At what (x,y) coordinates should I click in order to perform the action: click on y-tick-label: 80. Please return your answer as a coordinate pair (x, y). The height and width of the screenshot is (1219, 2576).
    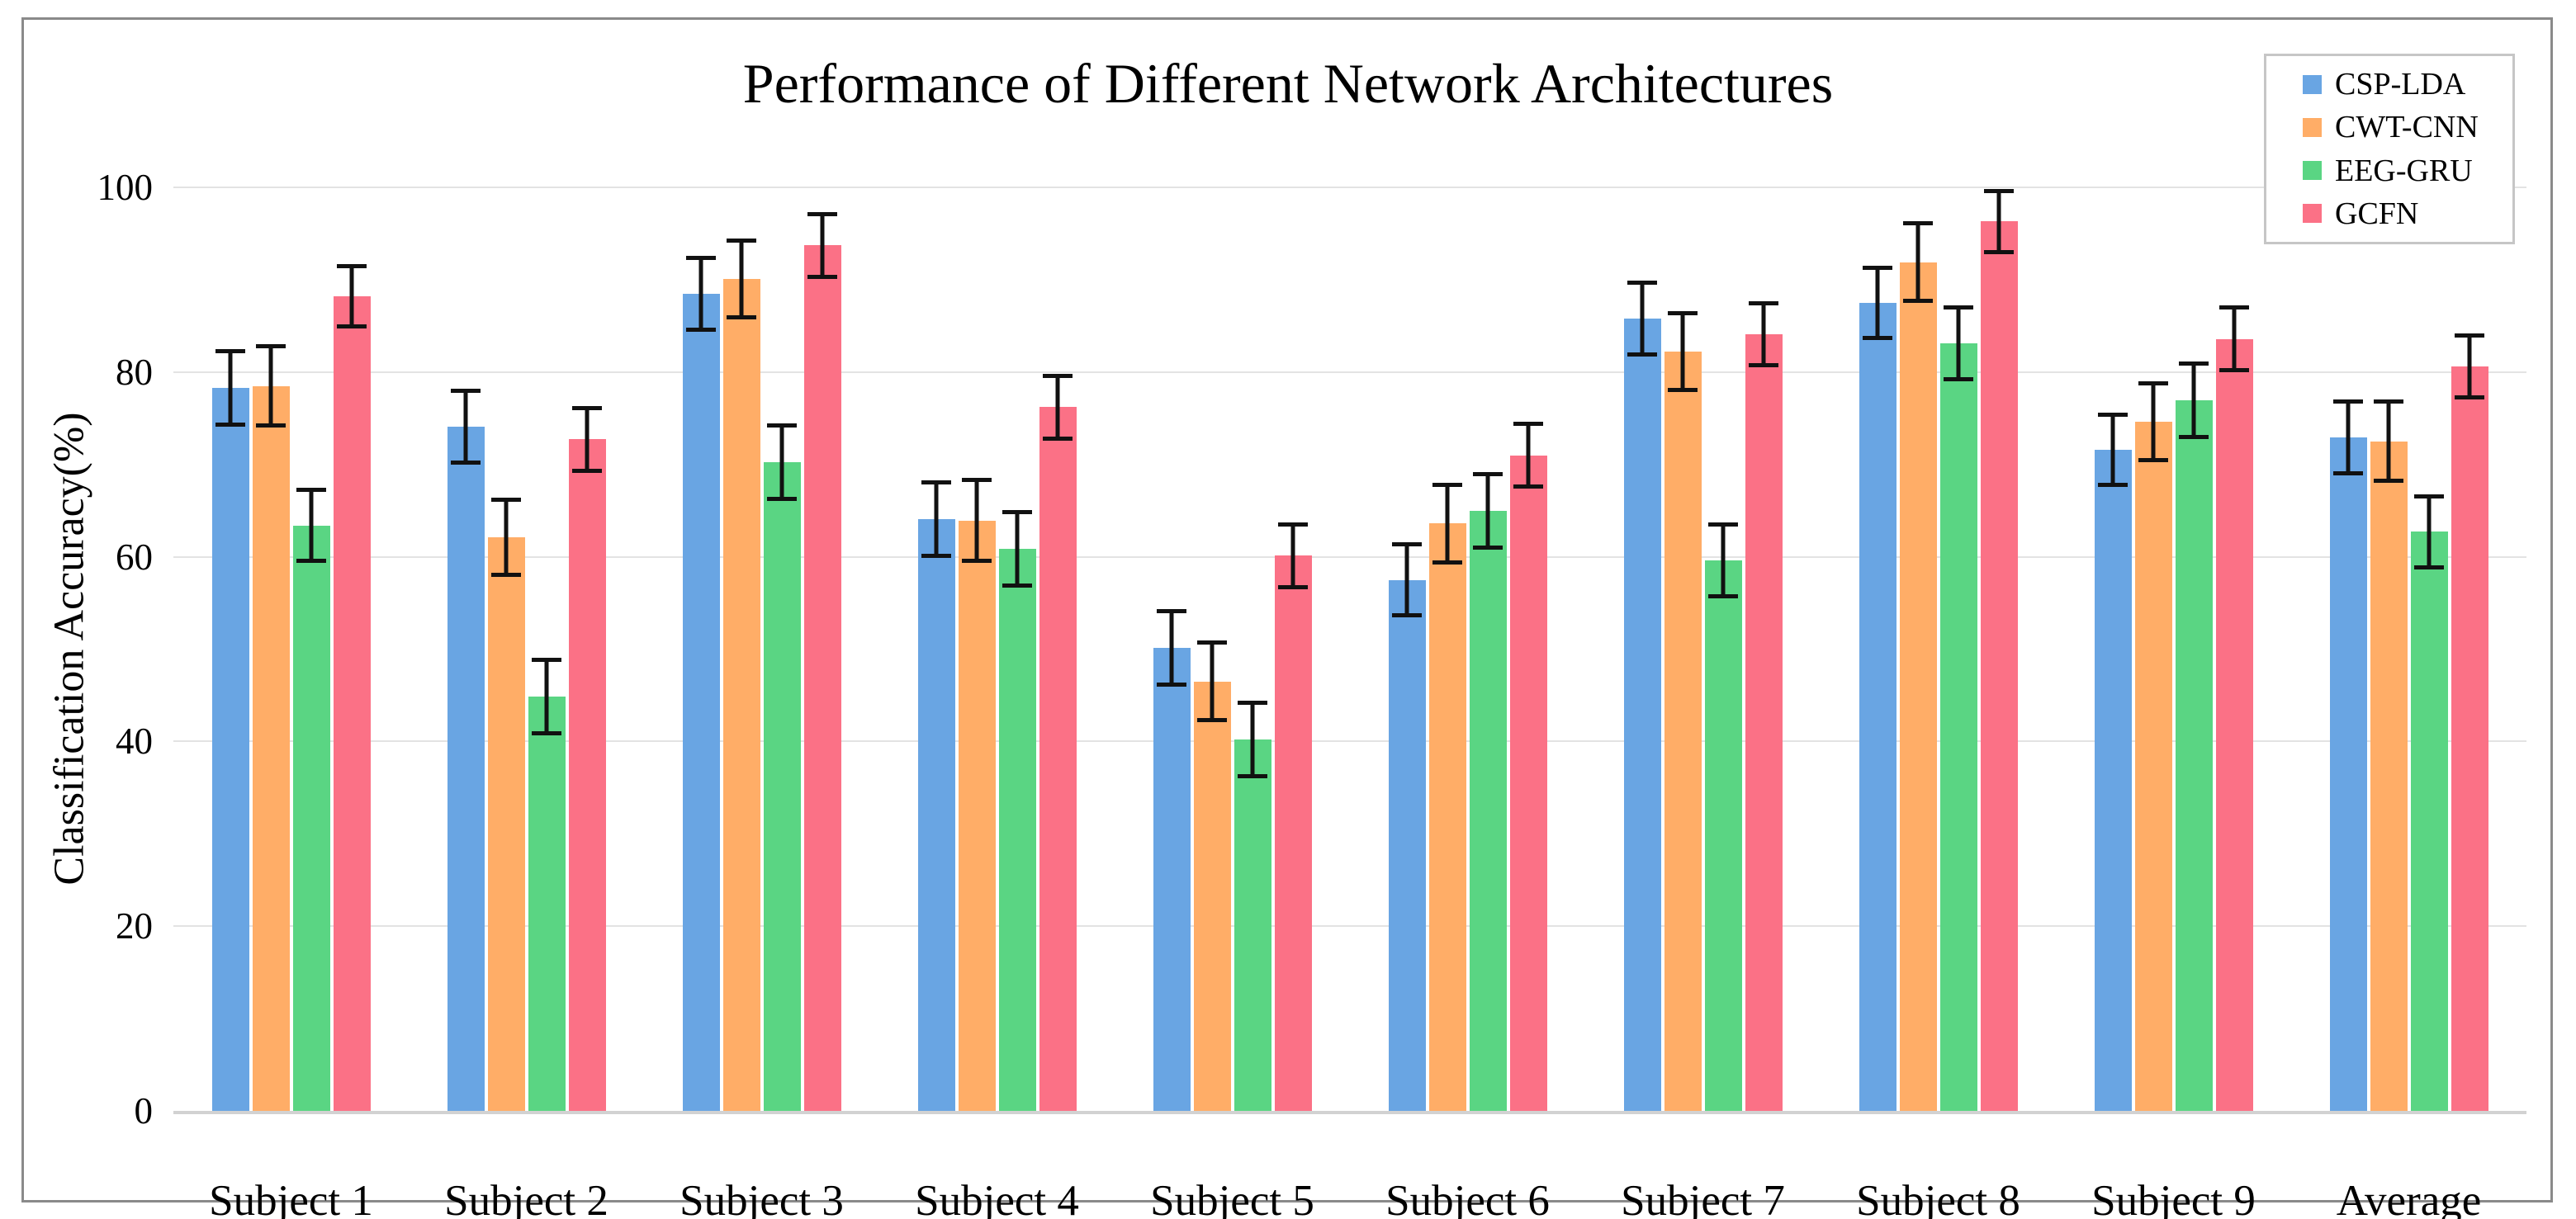
    Looking at the image, I should click on (134, 372).